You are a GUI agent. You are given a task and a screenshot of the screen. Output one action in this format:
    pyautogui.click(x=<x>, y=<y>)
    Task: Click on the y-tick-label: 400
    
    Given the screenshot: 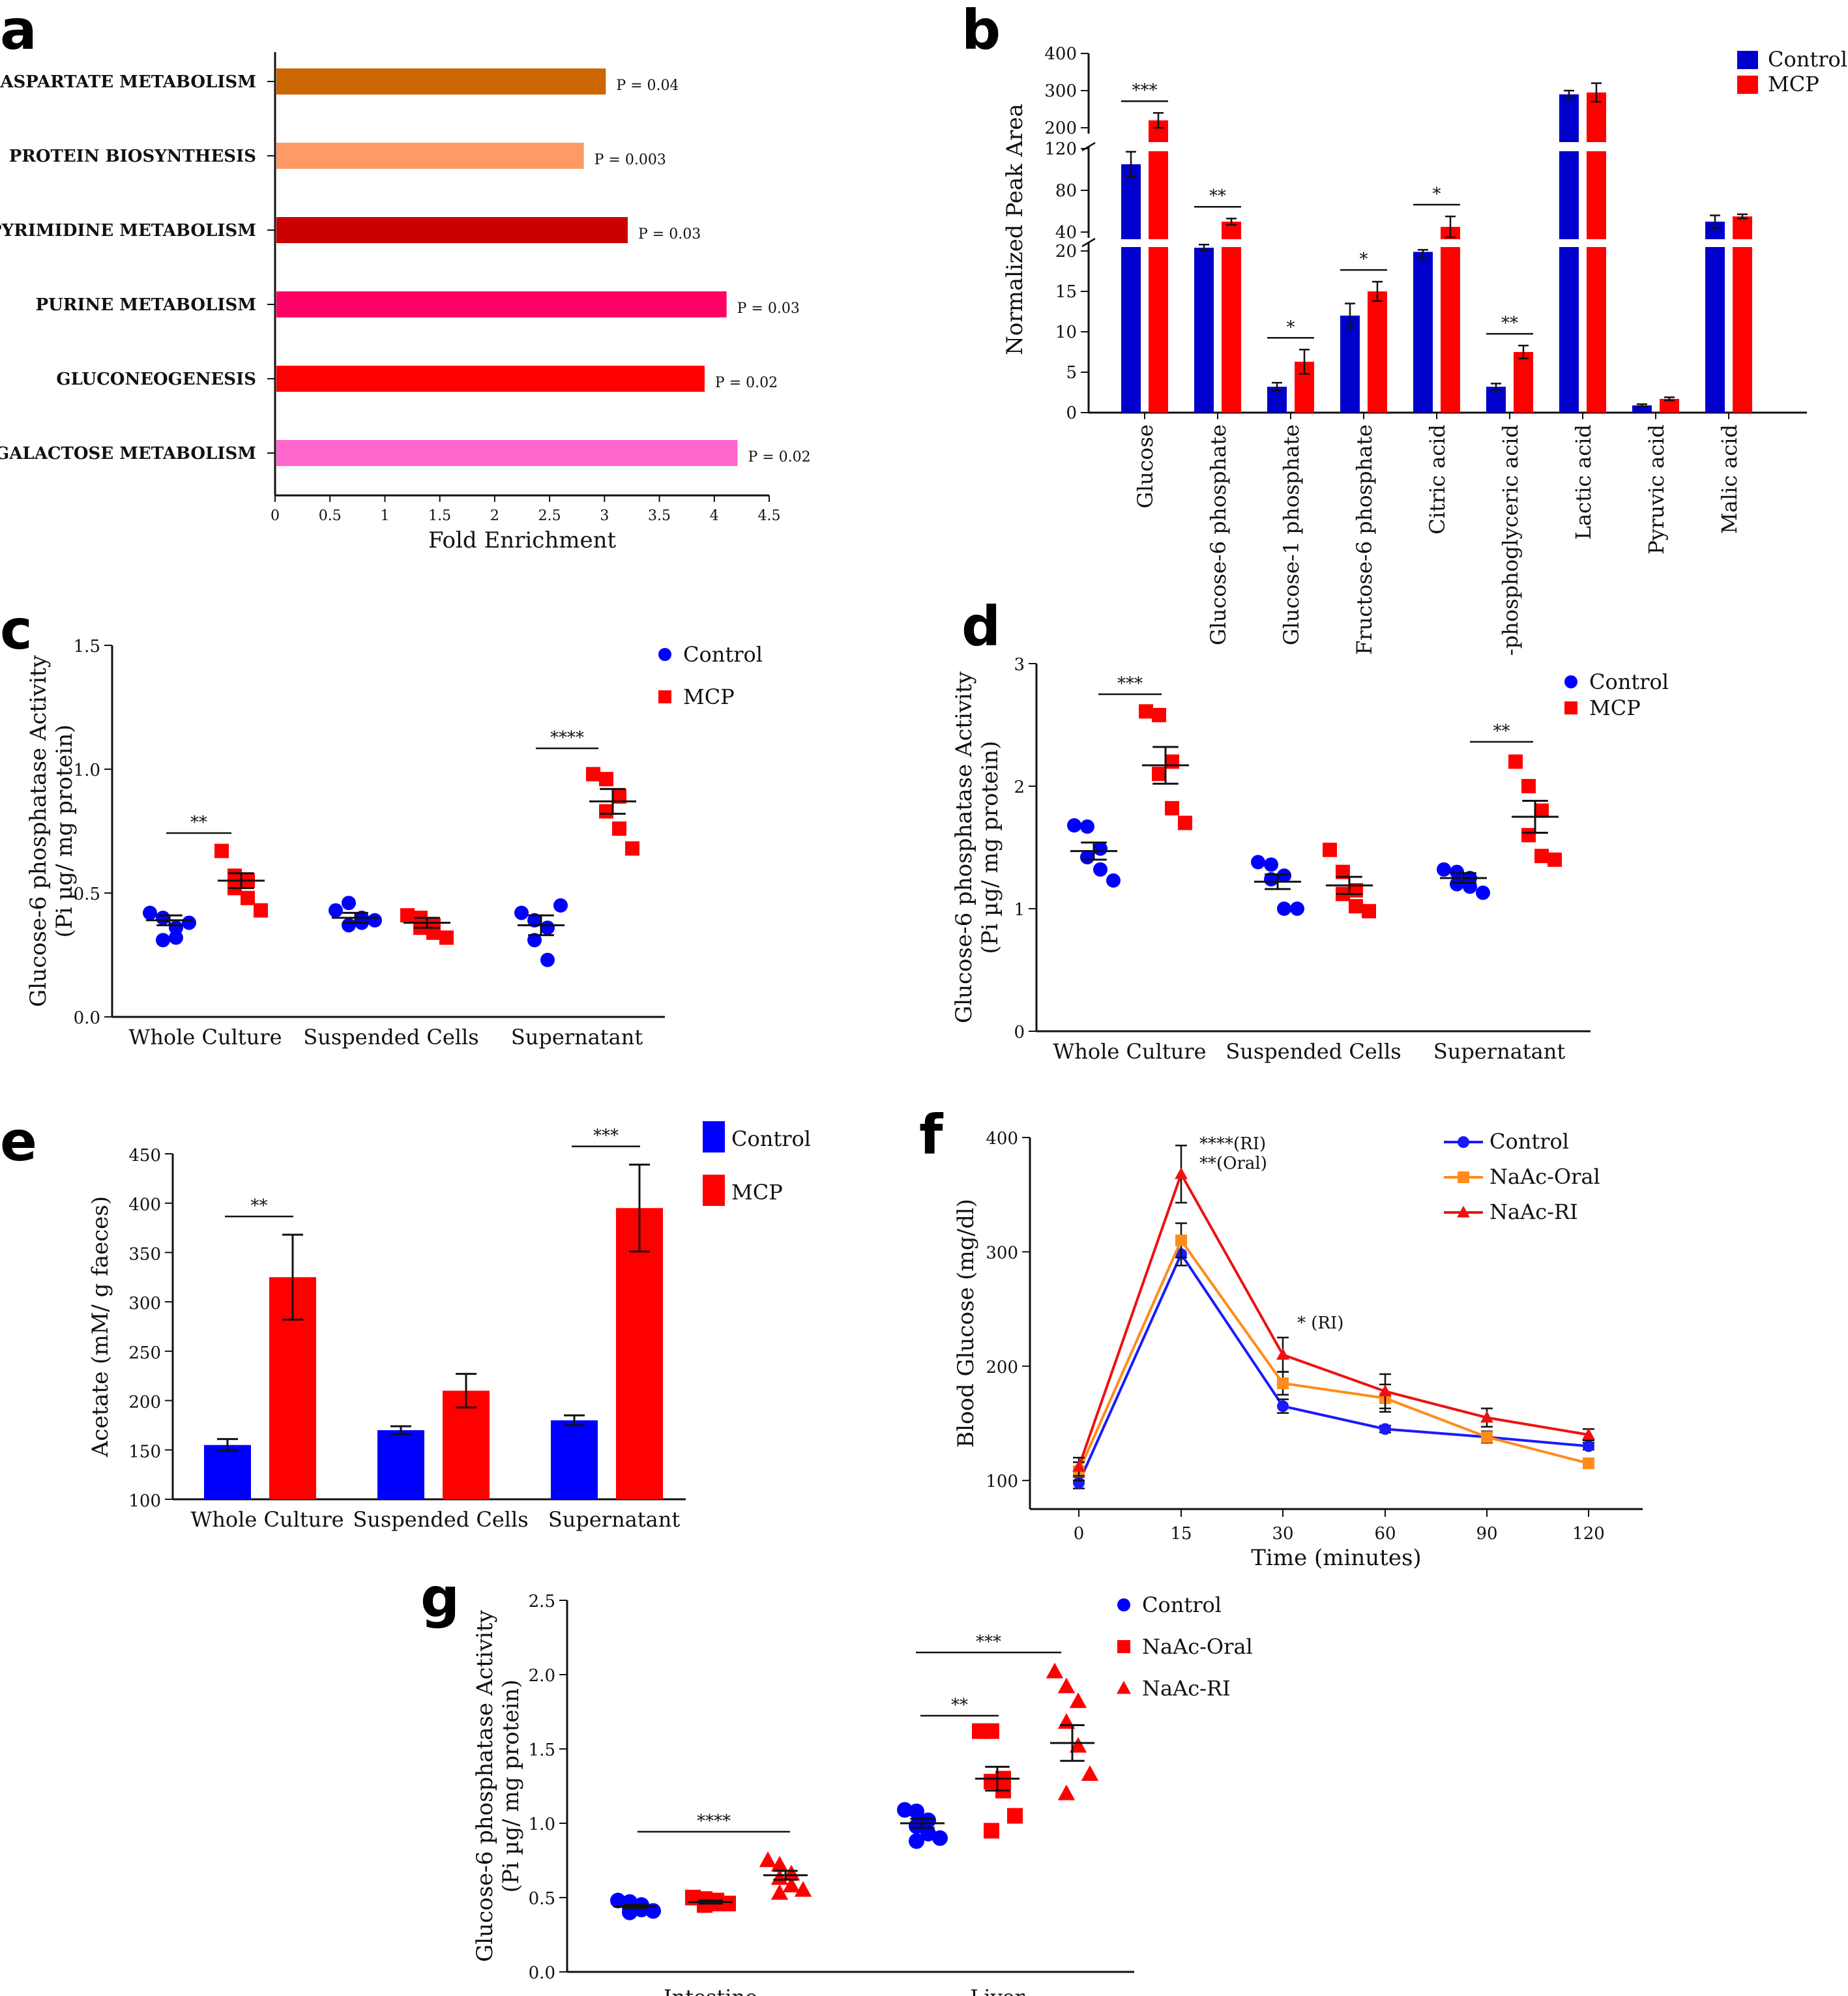 What is the action you would take?
    pyautogui.click(x=1061, y=54)
    